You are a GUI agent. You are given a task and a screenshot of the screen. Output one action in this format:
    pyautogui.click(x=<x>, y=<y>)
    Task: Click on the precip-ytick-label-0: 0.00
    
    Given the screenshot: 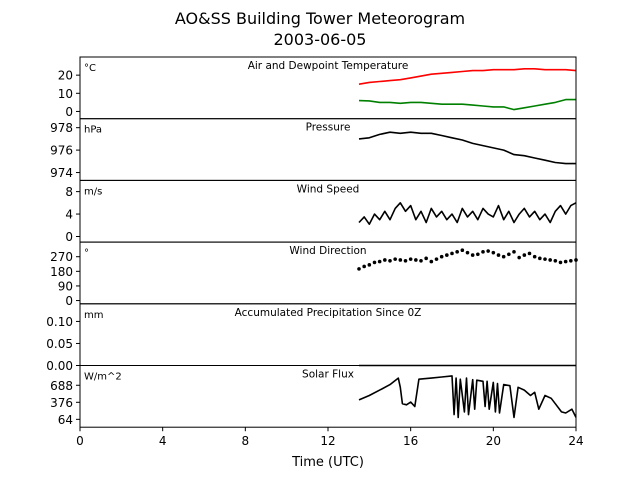 What is the action you would take?
    pyautogui.click(x=59, y=366)
    